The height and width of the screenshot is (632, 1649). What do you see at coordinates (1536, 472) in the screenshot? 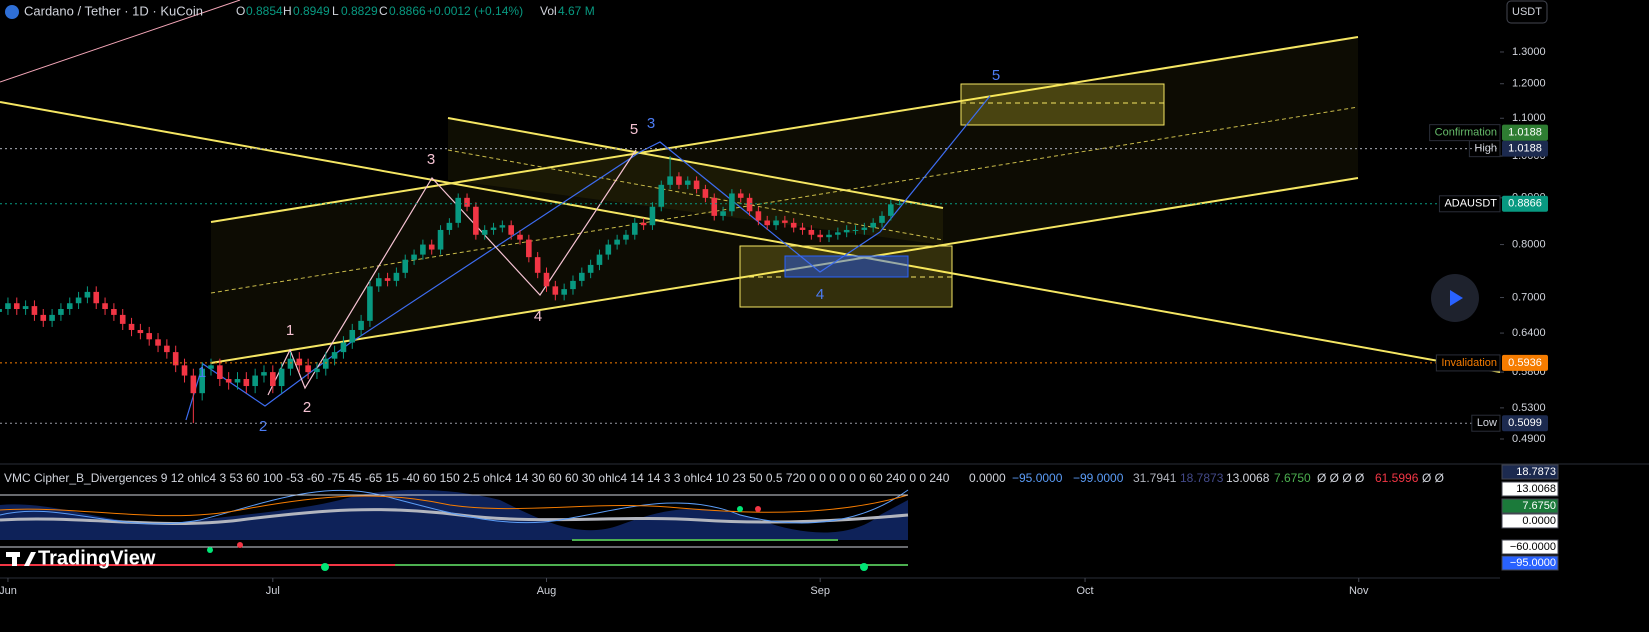
I see `scale-tag-value: 18.7873` at bounding box center [1536, 472].